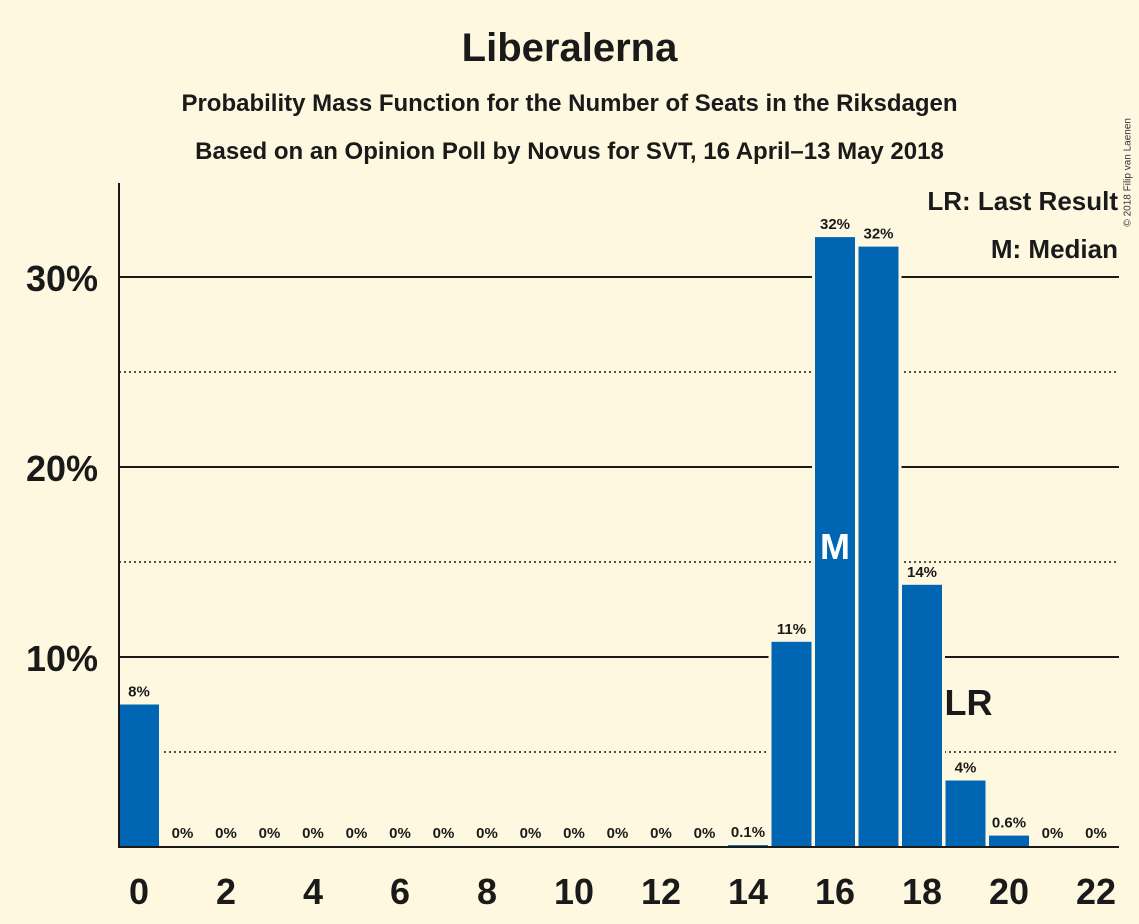 This screenshot has height=924, width=1139. I want to click on data-label-seat-7: 0%, so click(444, 833).